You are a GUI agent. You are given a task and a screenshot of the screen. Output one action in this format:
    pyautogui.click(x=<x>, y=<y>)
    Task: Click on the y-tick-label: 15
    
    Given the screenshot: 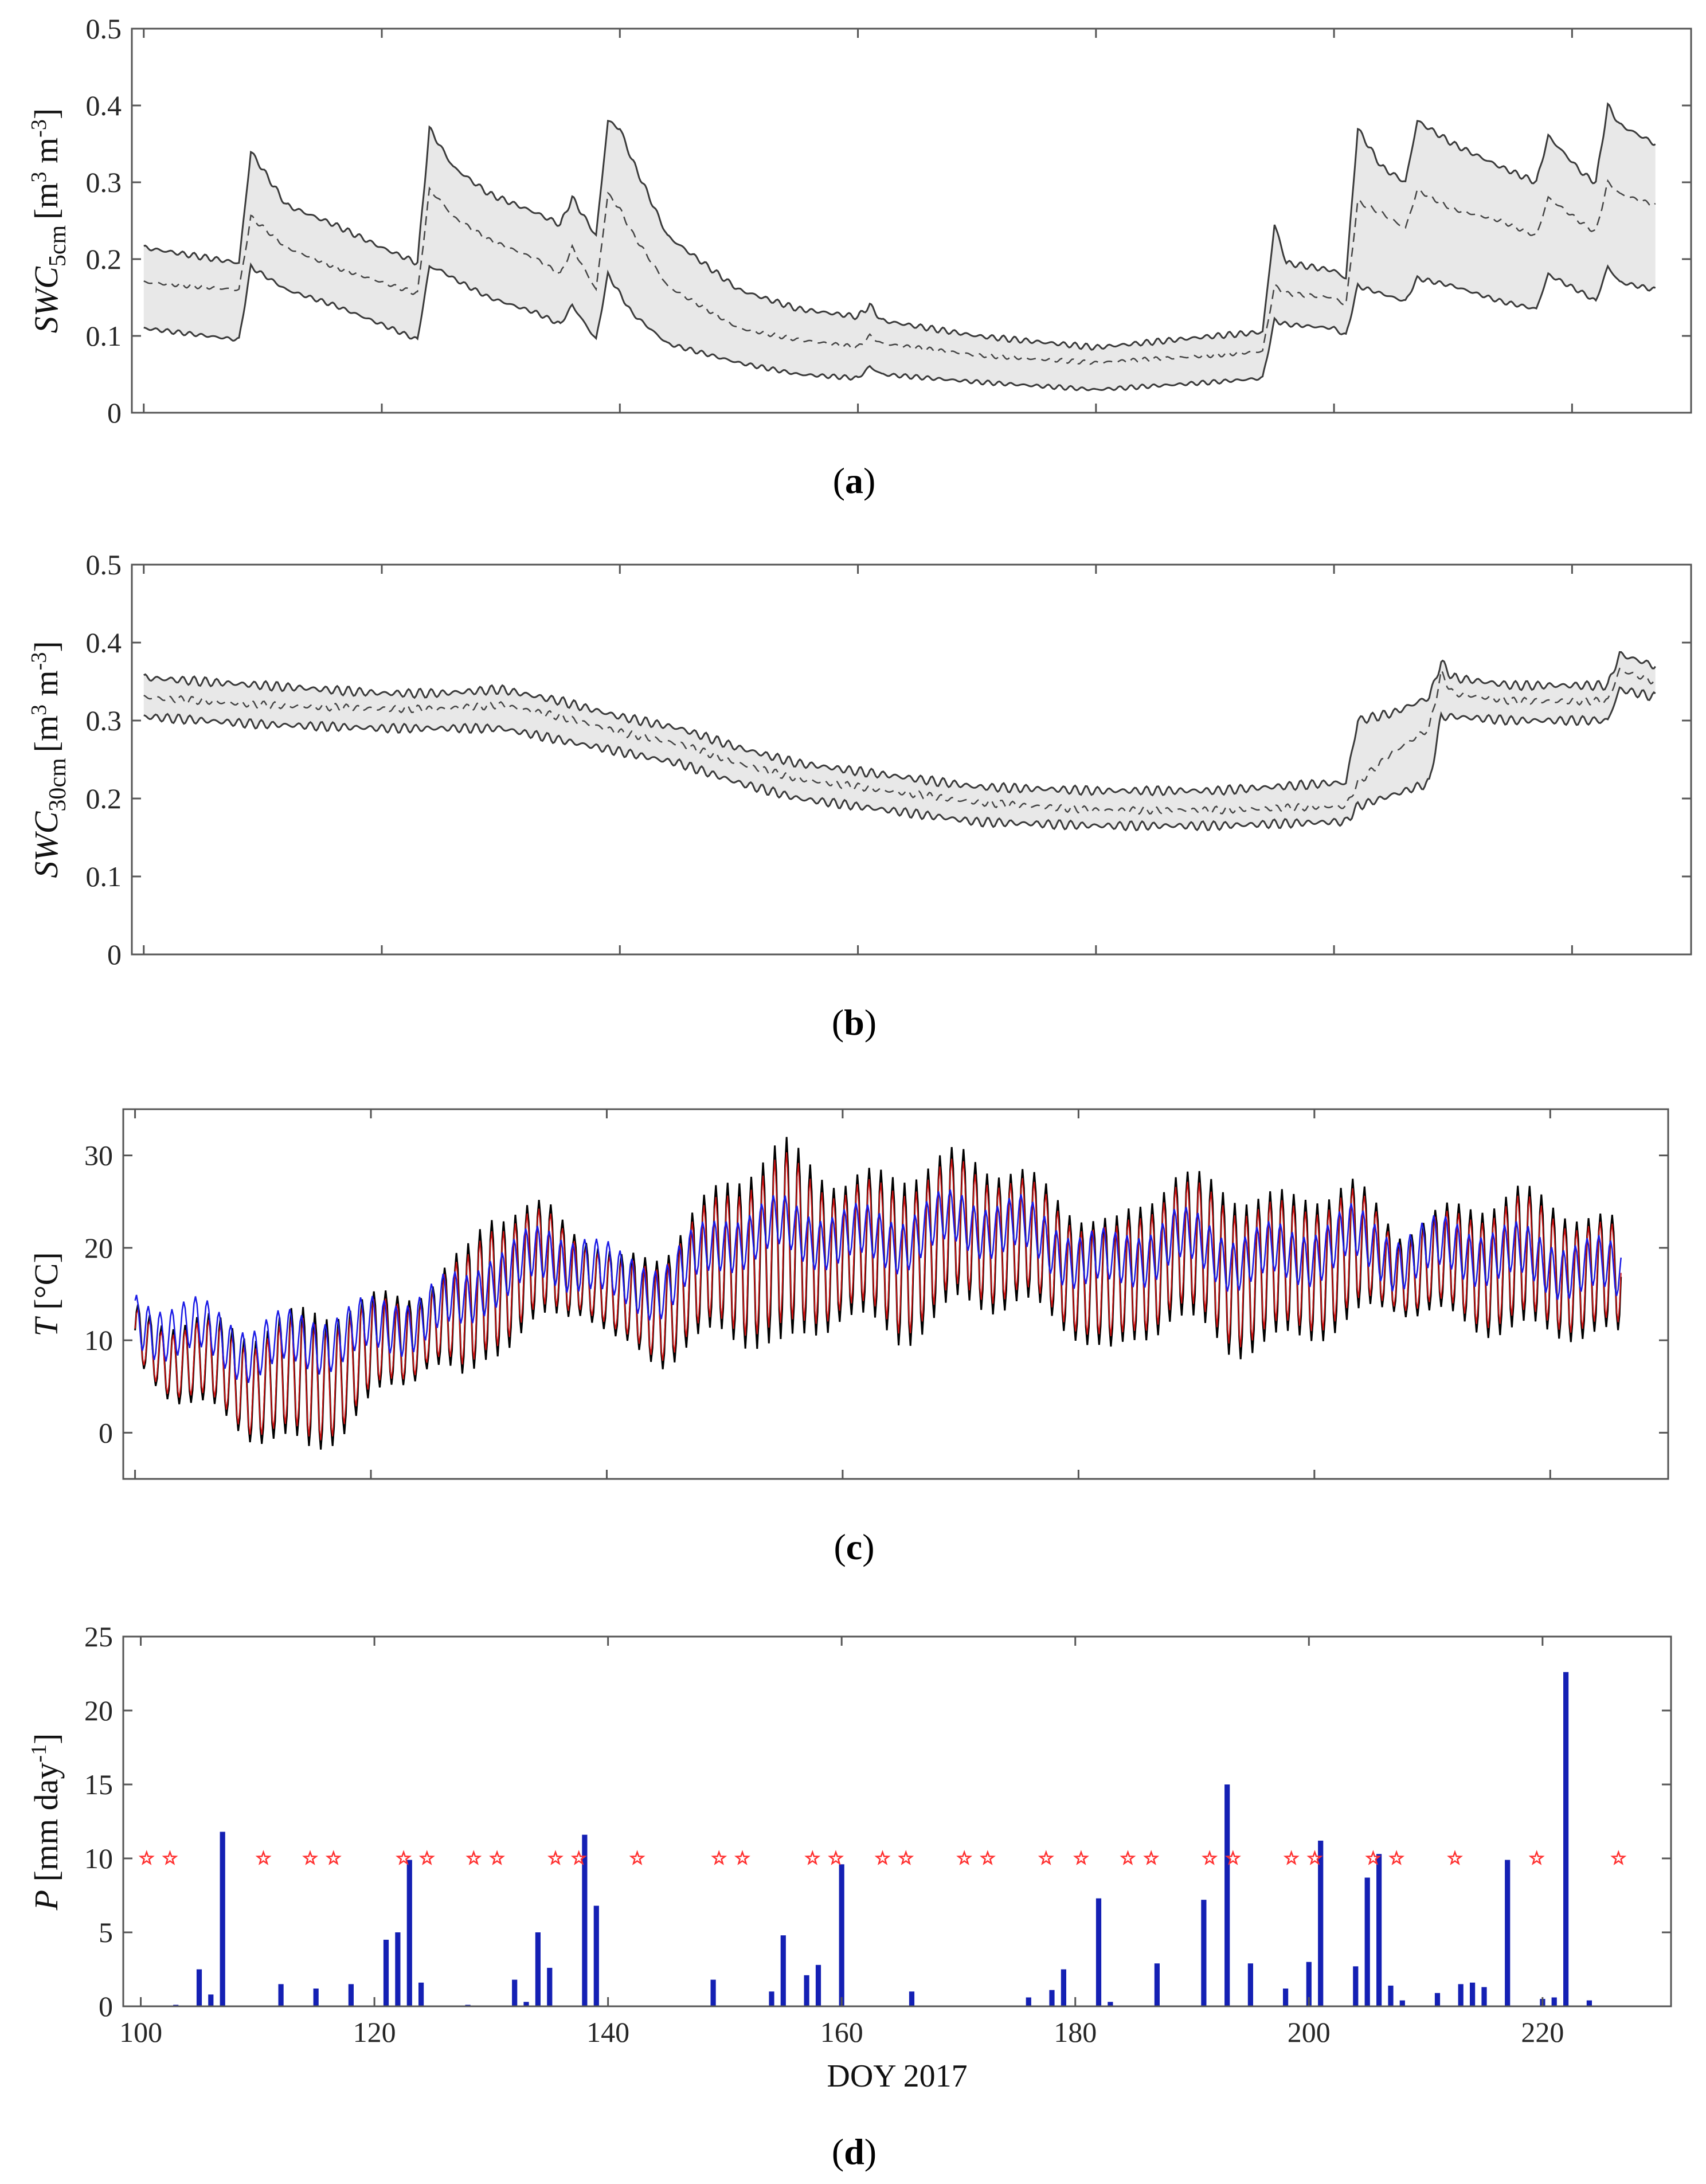 What is the action you would take?
    pyautogui.click(x=98, y=1784)
    